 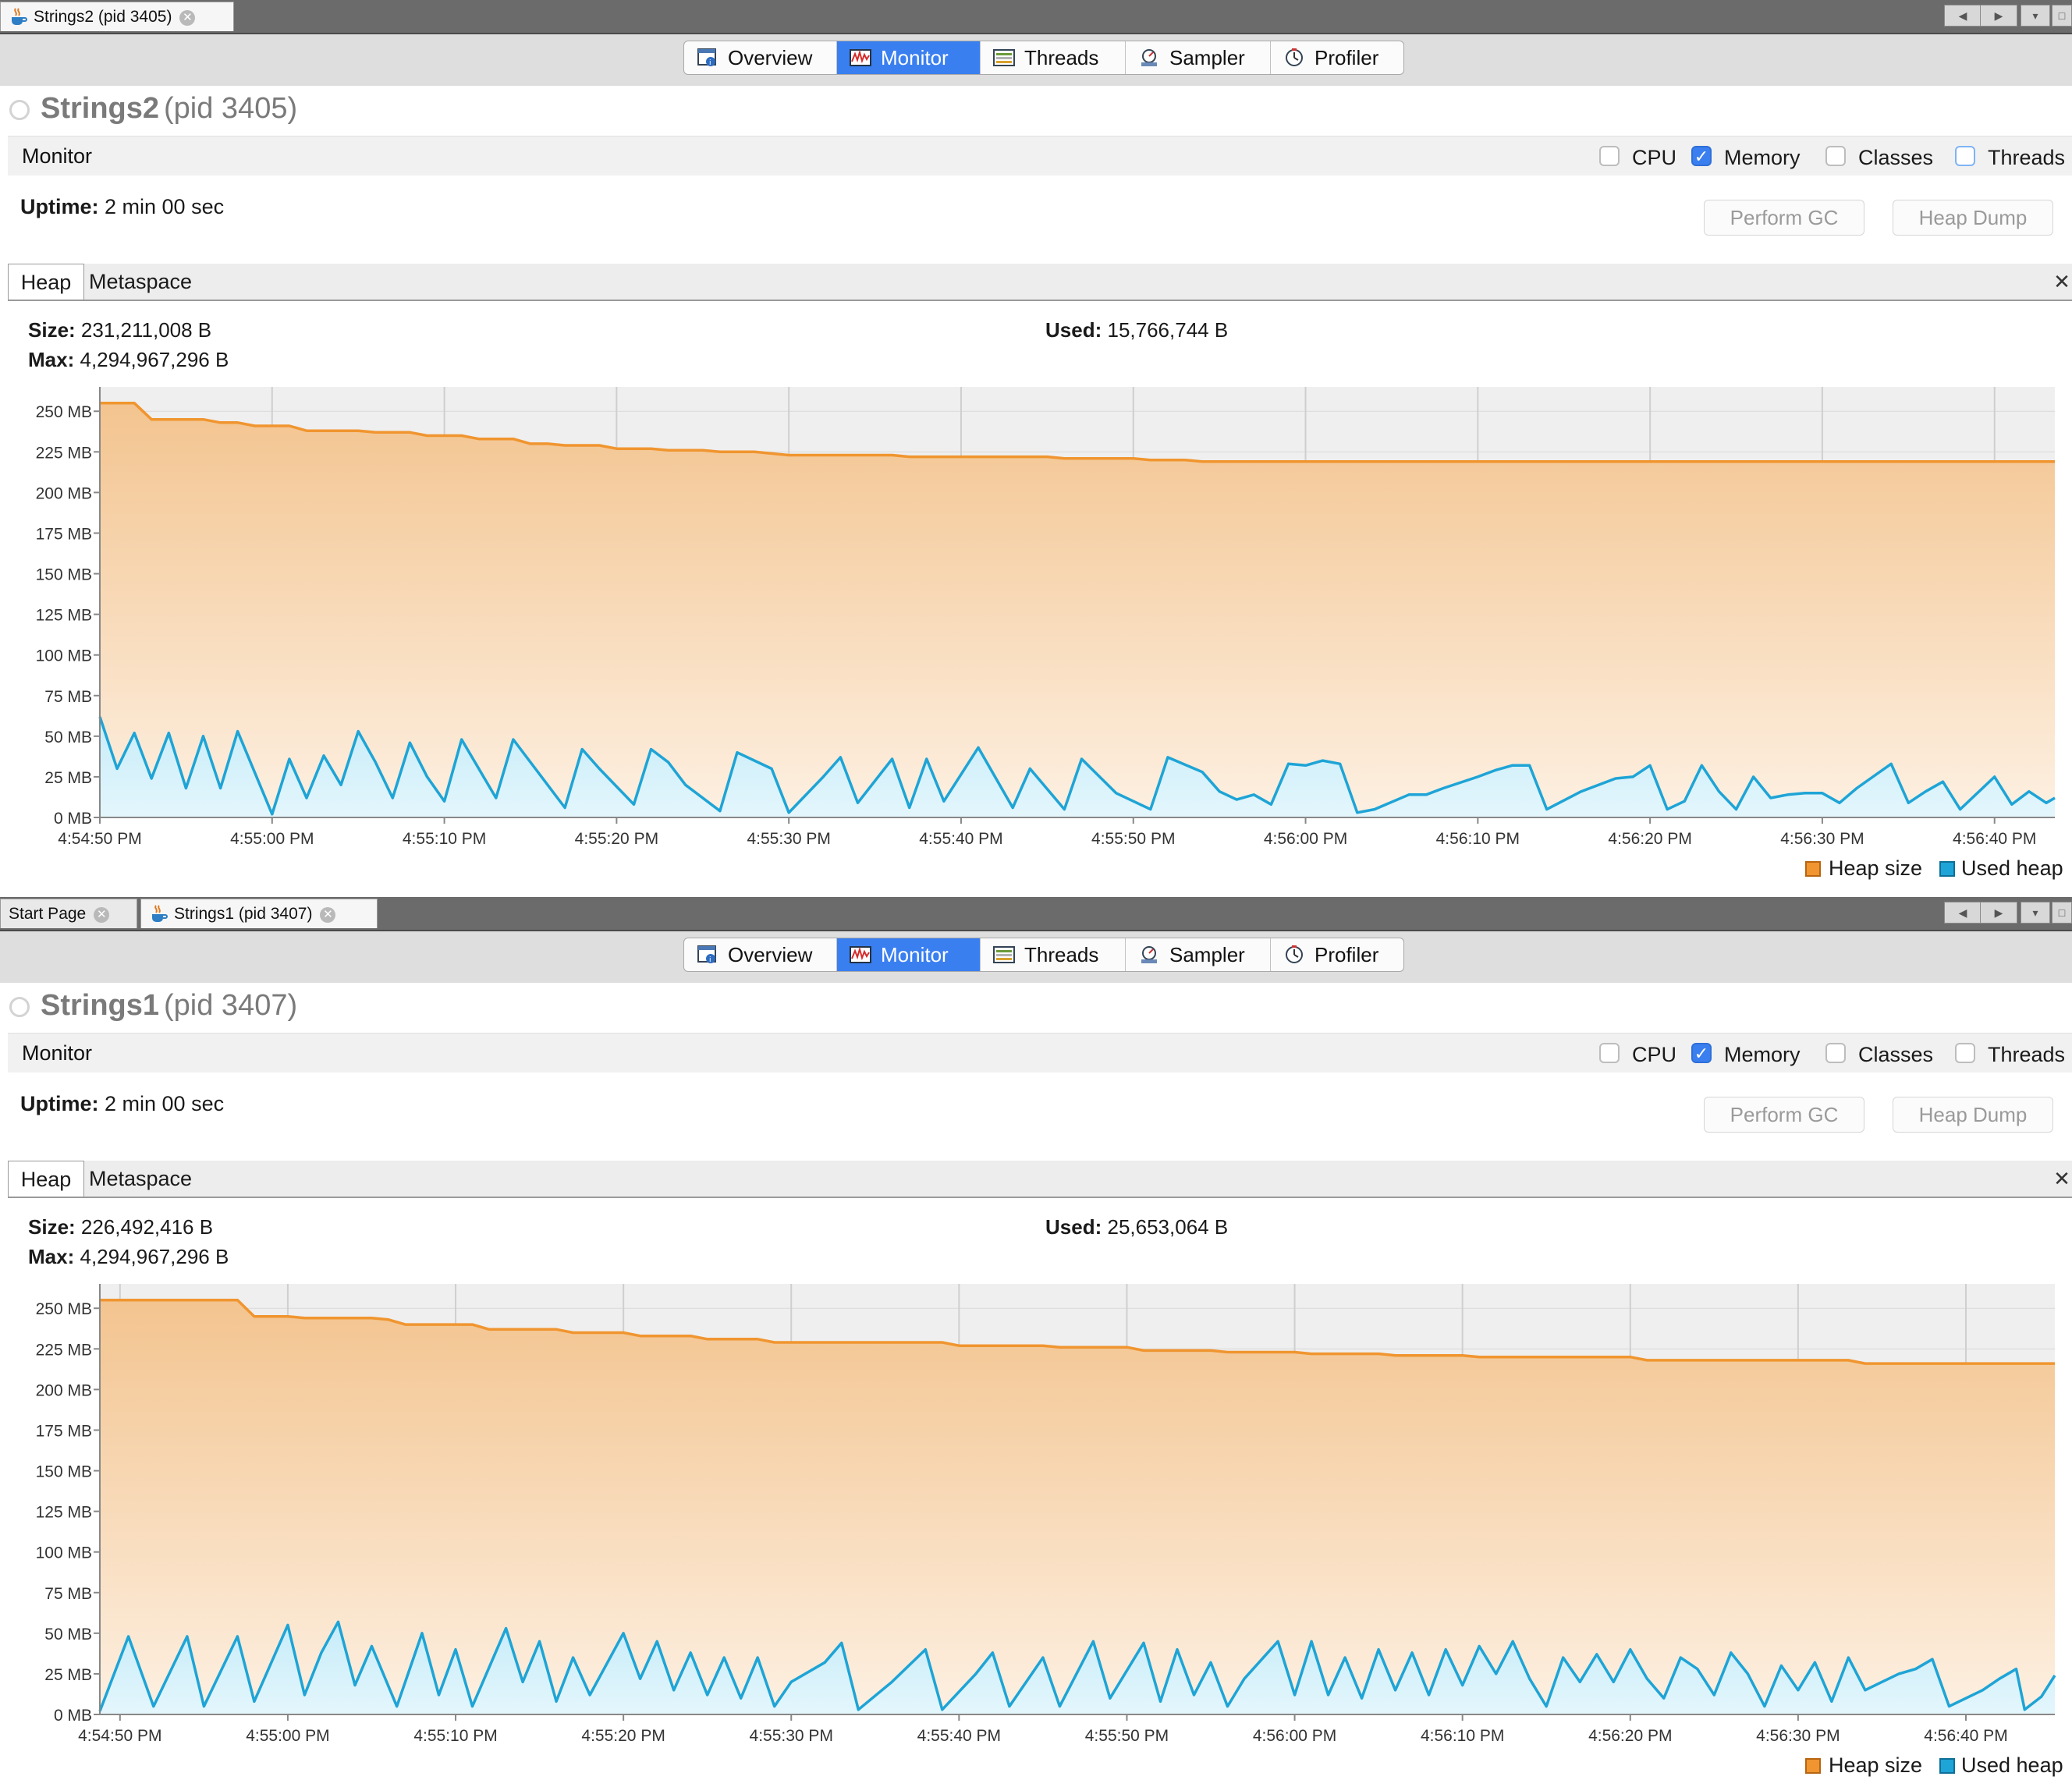 What do you see at coordinates (69, 914) in the screenshot?
I see `document-tab-start-page: Start Page ✕` at bounding box center [69, 914].